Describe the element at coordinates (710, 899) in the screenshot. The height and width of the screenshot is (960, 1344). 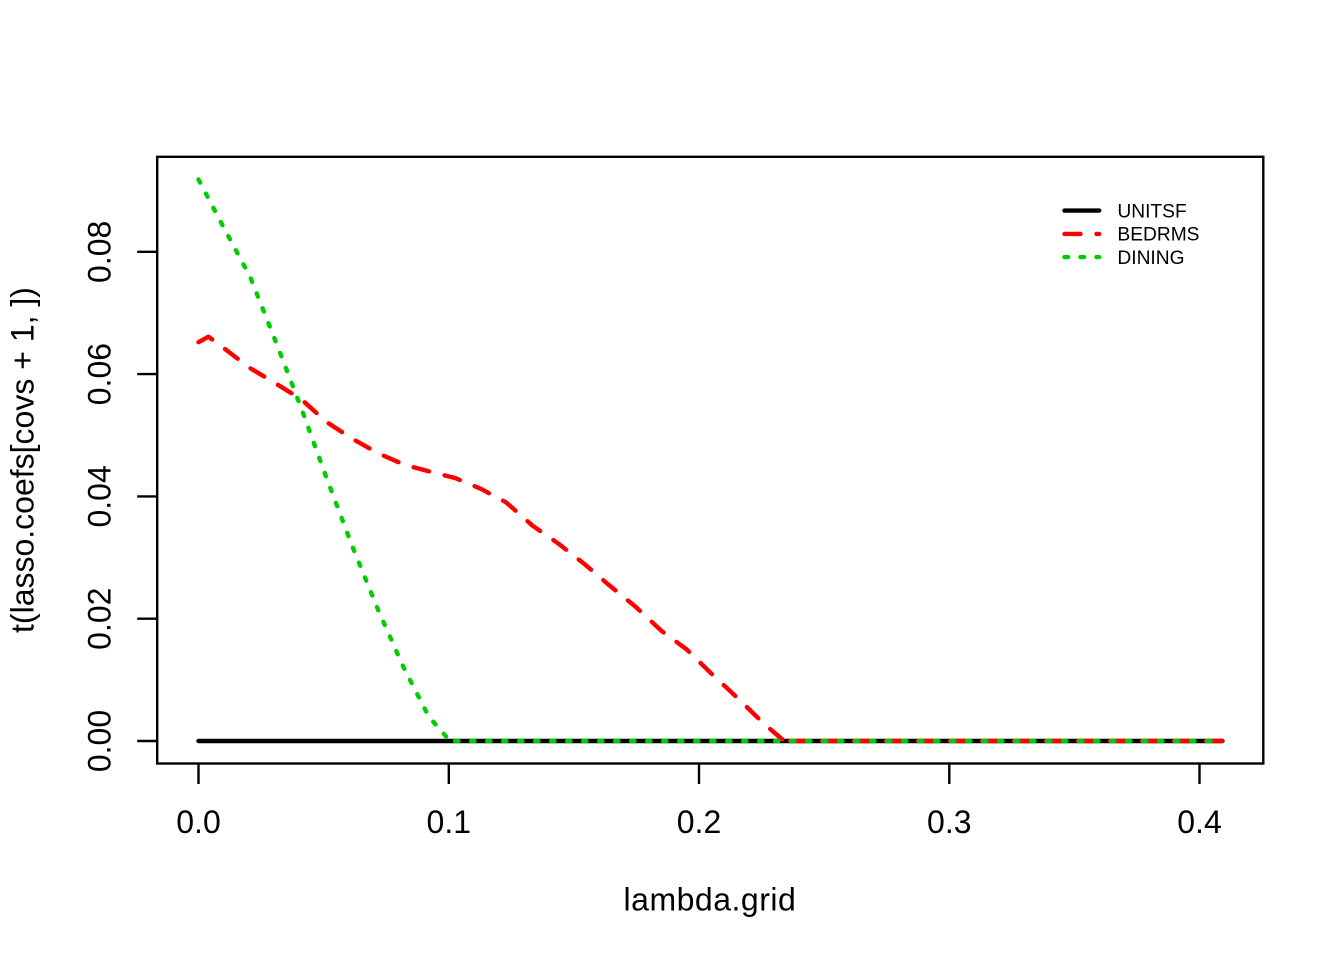
I see `svg-text: lambda.grid` at that location.